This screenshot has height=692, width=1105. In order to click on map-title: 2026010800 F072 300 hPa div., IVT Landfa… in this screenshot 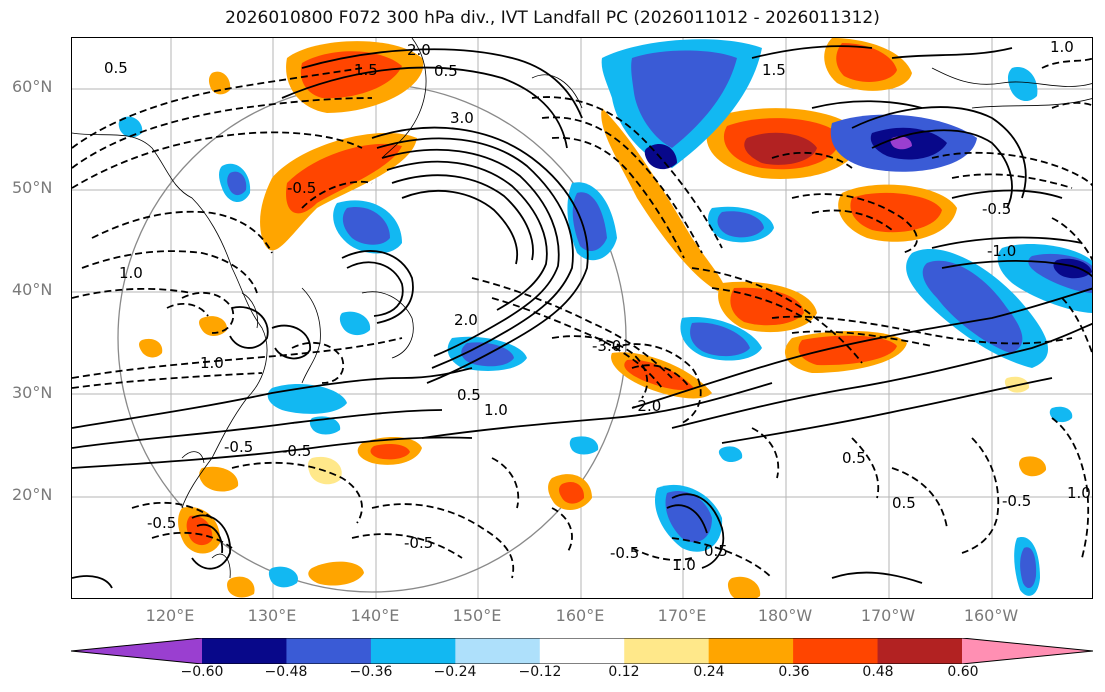, I will do `click(552, 18)`.